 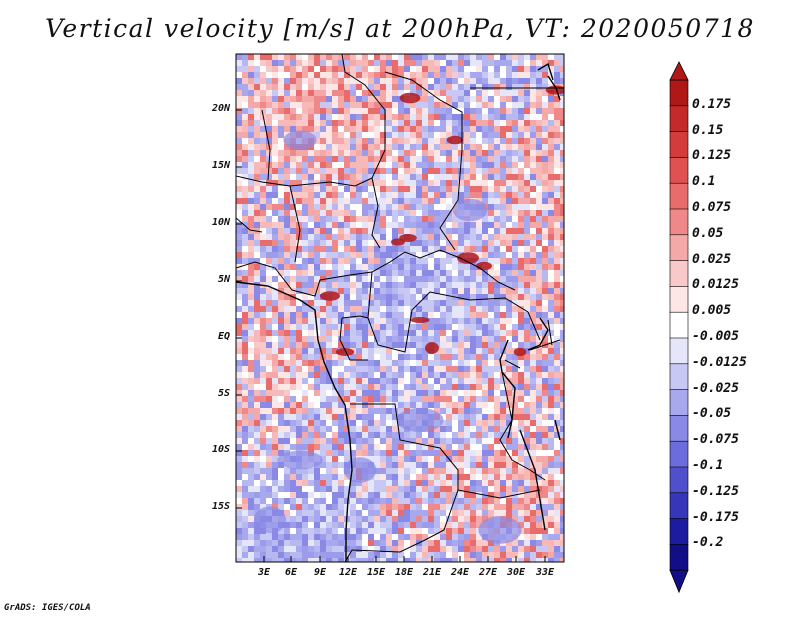 I want to click on colorbar-label: -0.025, so click(x=715, y=388).